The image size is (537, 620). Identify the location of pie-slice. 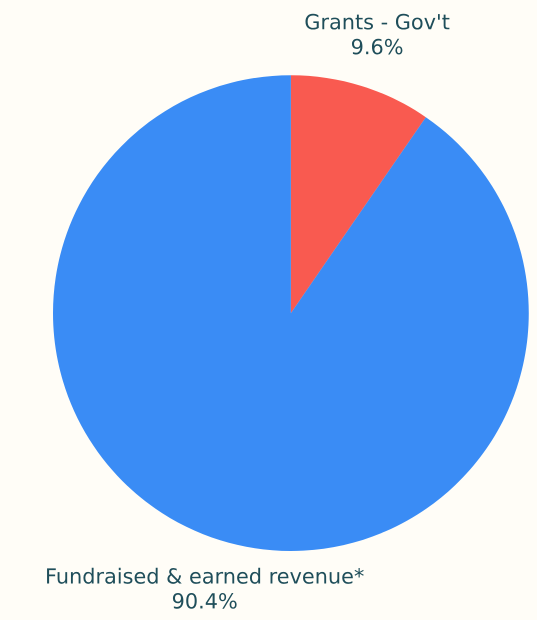
(358, 194).